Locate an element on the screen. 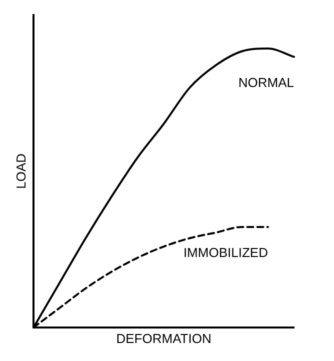 Image resolution: width=334 pixels, height=361 pixels. series-label: NORMAL is located at coordinates (266, 82).